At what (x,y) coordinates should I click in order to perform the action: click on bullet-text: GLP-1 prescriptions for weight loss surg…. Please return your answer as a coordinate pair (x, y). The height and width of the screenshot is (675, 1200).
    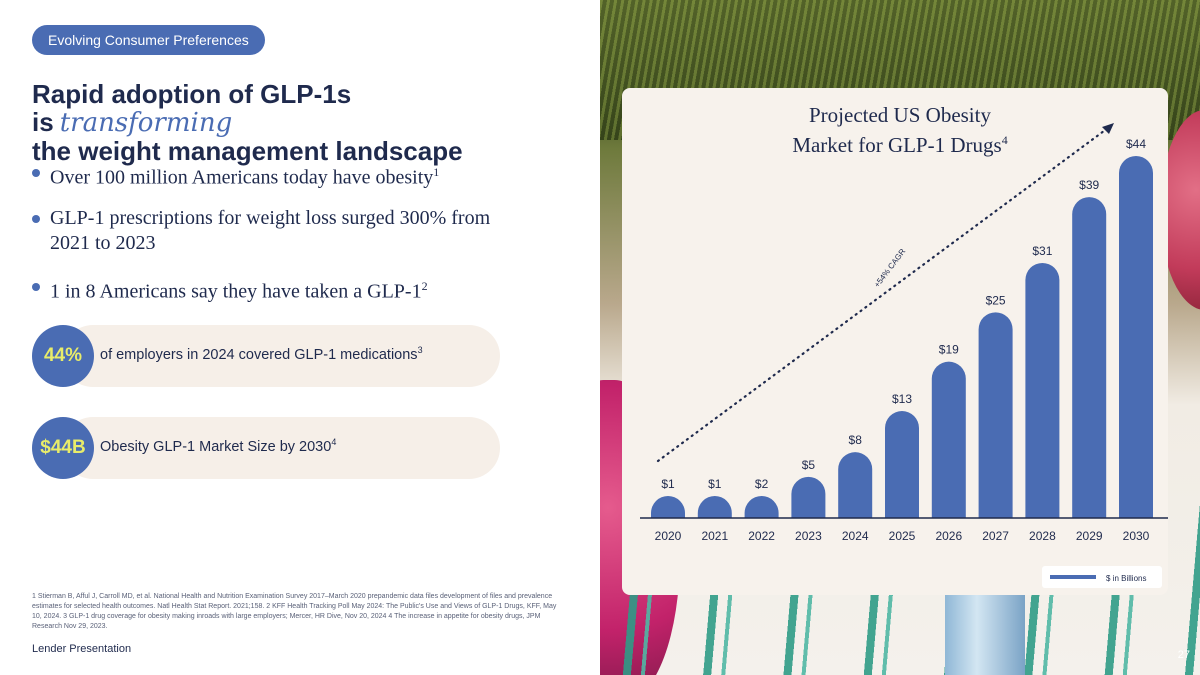
    Looking at the image, I should click on (270, 230).